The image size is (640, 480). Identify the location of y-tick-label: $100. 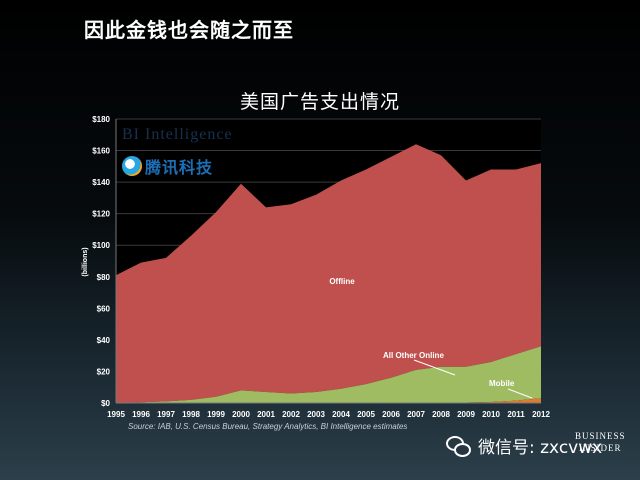
(101, 245).